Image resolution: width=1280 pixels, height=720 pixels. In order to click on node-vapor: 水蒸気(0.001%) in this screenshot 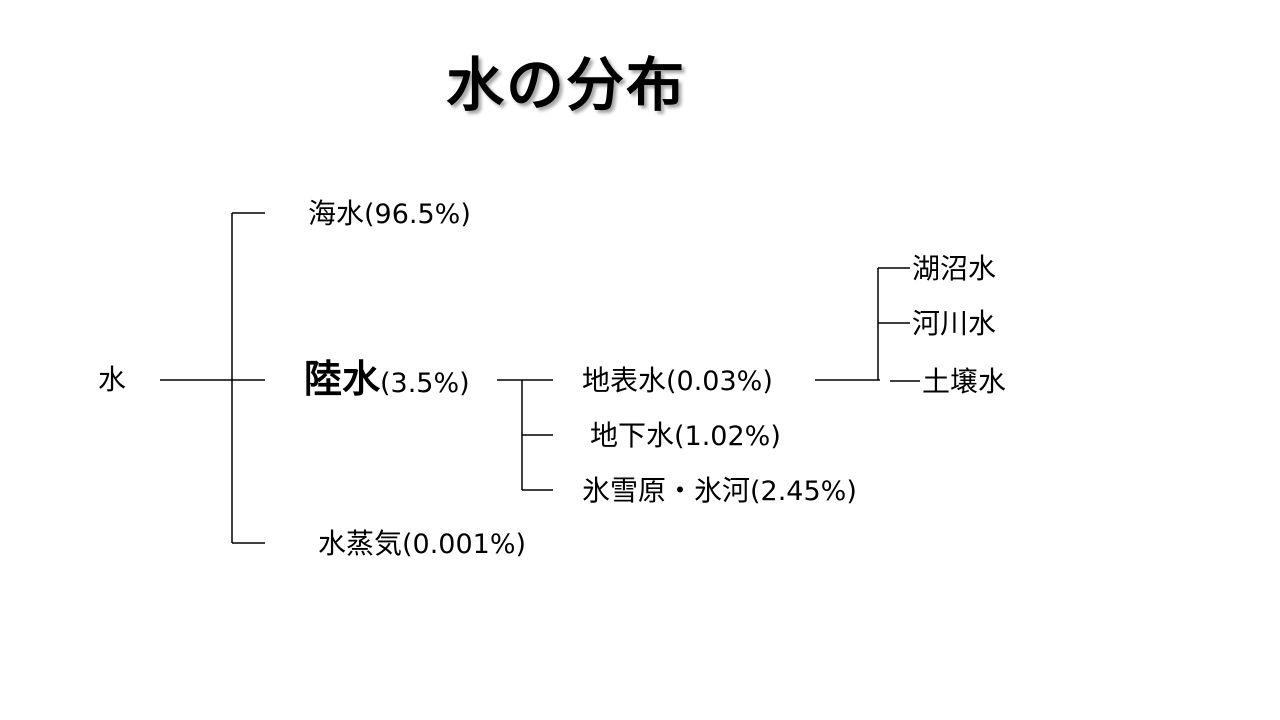, I will do `click(422, 543)`.